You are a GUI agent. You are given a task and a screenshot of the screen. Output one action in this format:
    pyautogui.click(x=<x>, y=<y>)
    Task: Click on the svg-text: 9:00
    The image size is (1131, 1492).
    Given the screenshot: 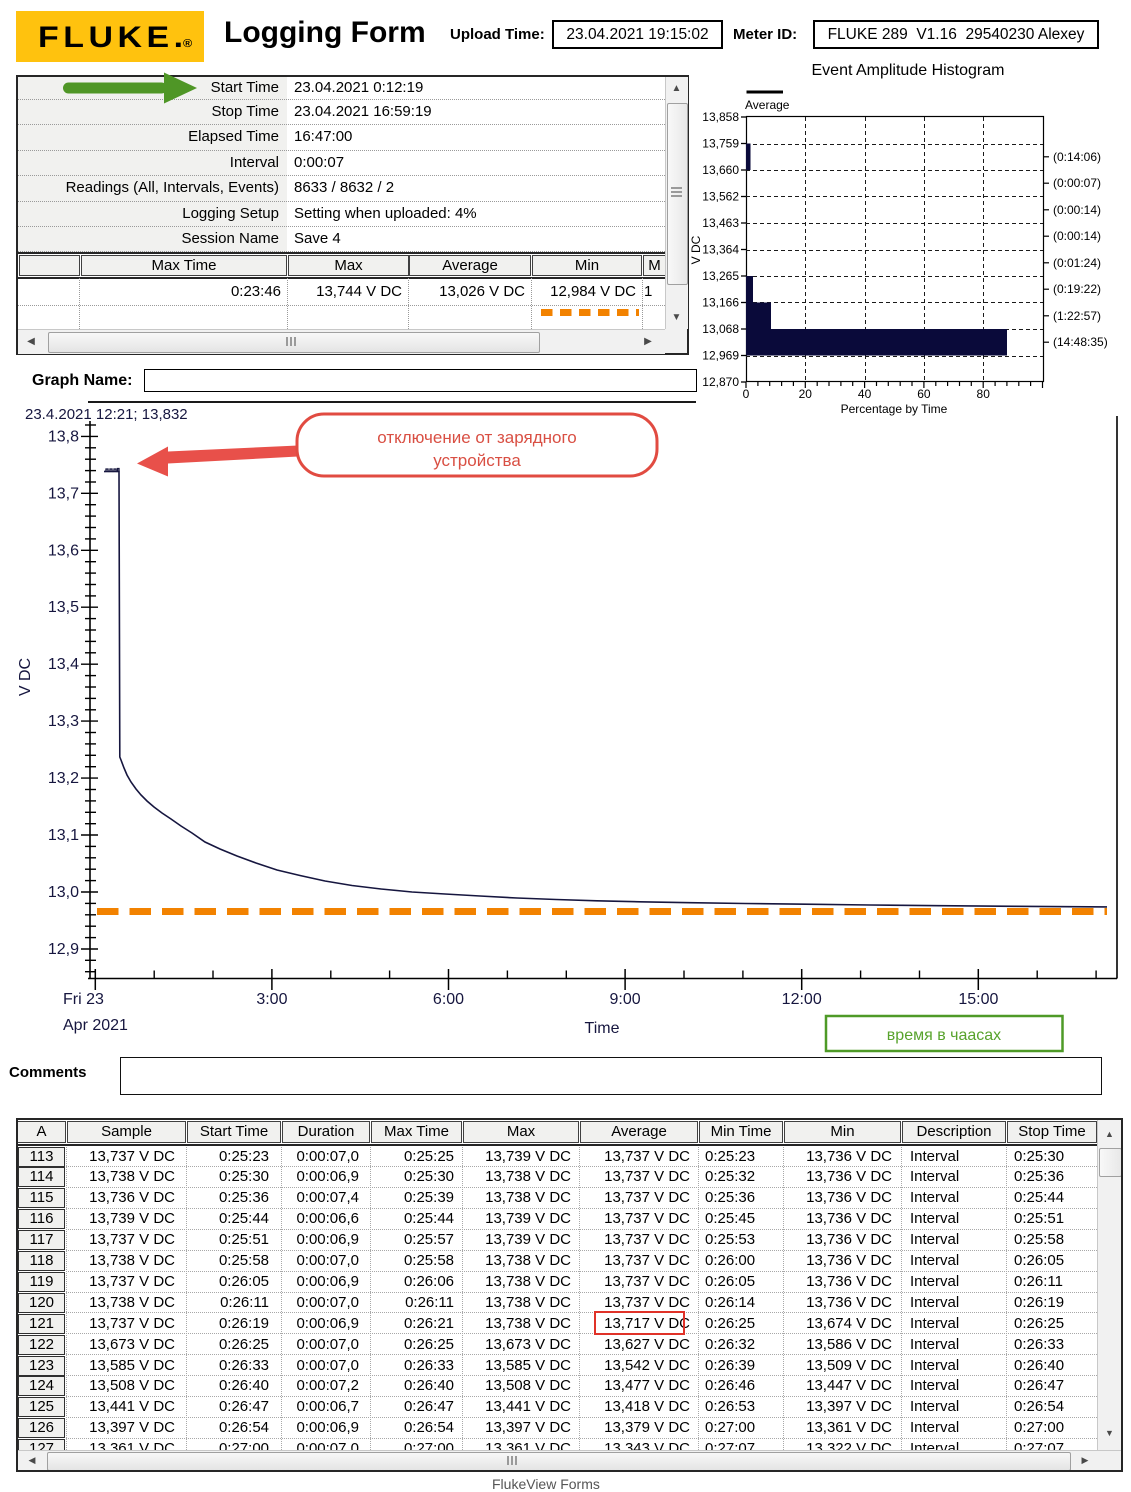 What is the action you would take?
    pyautogui.click(x=625, y=999)
    